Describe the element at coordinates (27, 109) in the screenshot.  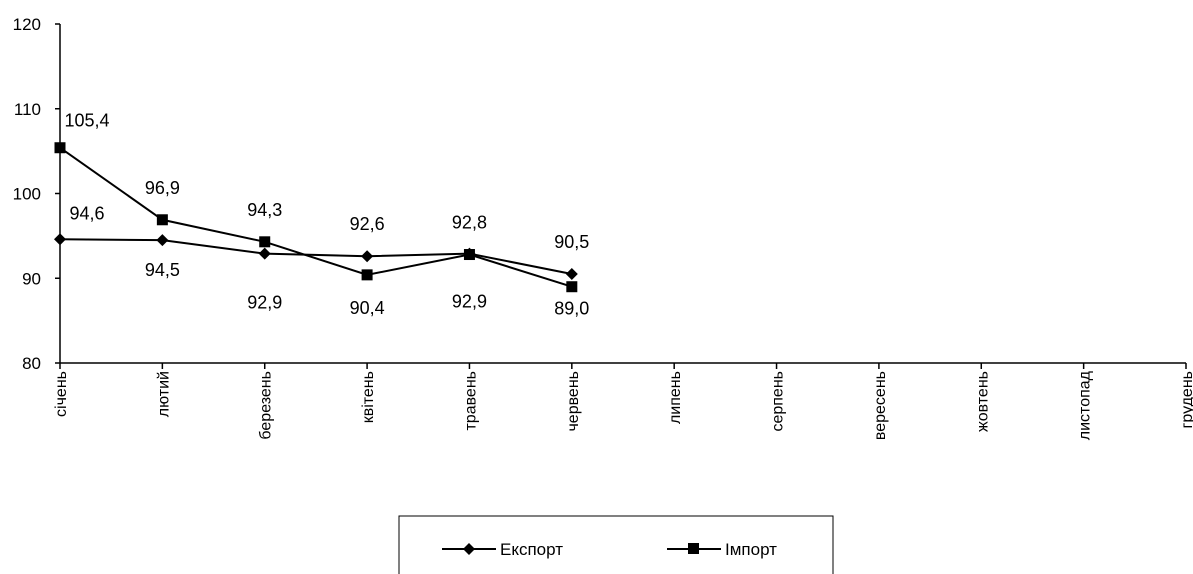
I see `y-tick-label: 110` at that location.